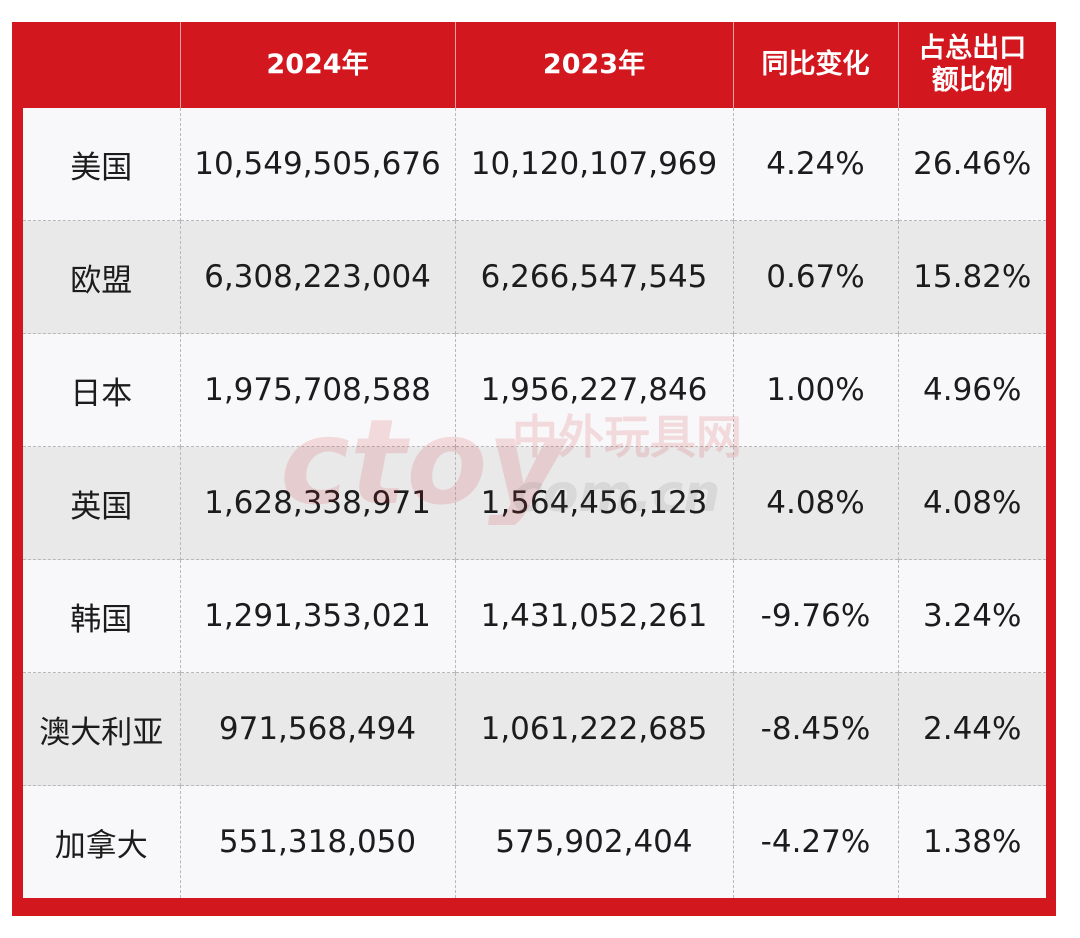  What do you see at coordinates (101, 164) in the screenshot?
I see `cell-region: 美国` at bounding box center [101, 164].